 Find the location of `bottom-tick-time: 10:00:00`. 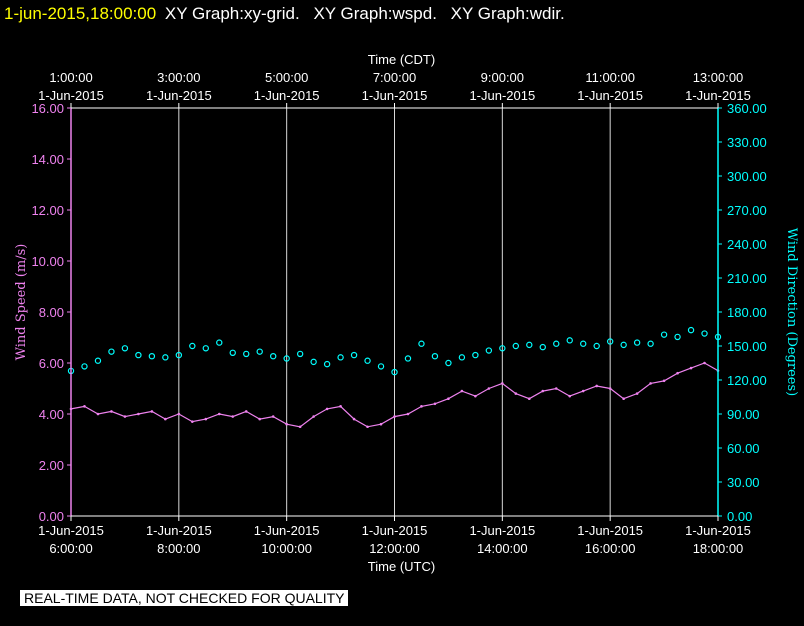

bottom-tick-time: 10:00:00 is located at coordinates (286, 548).